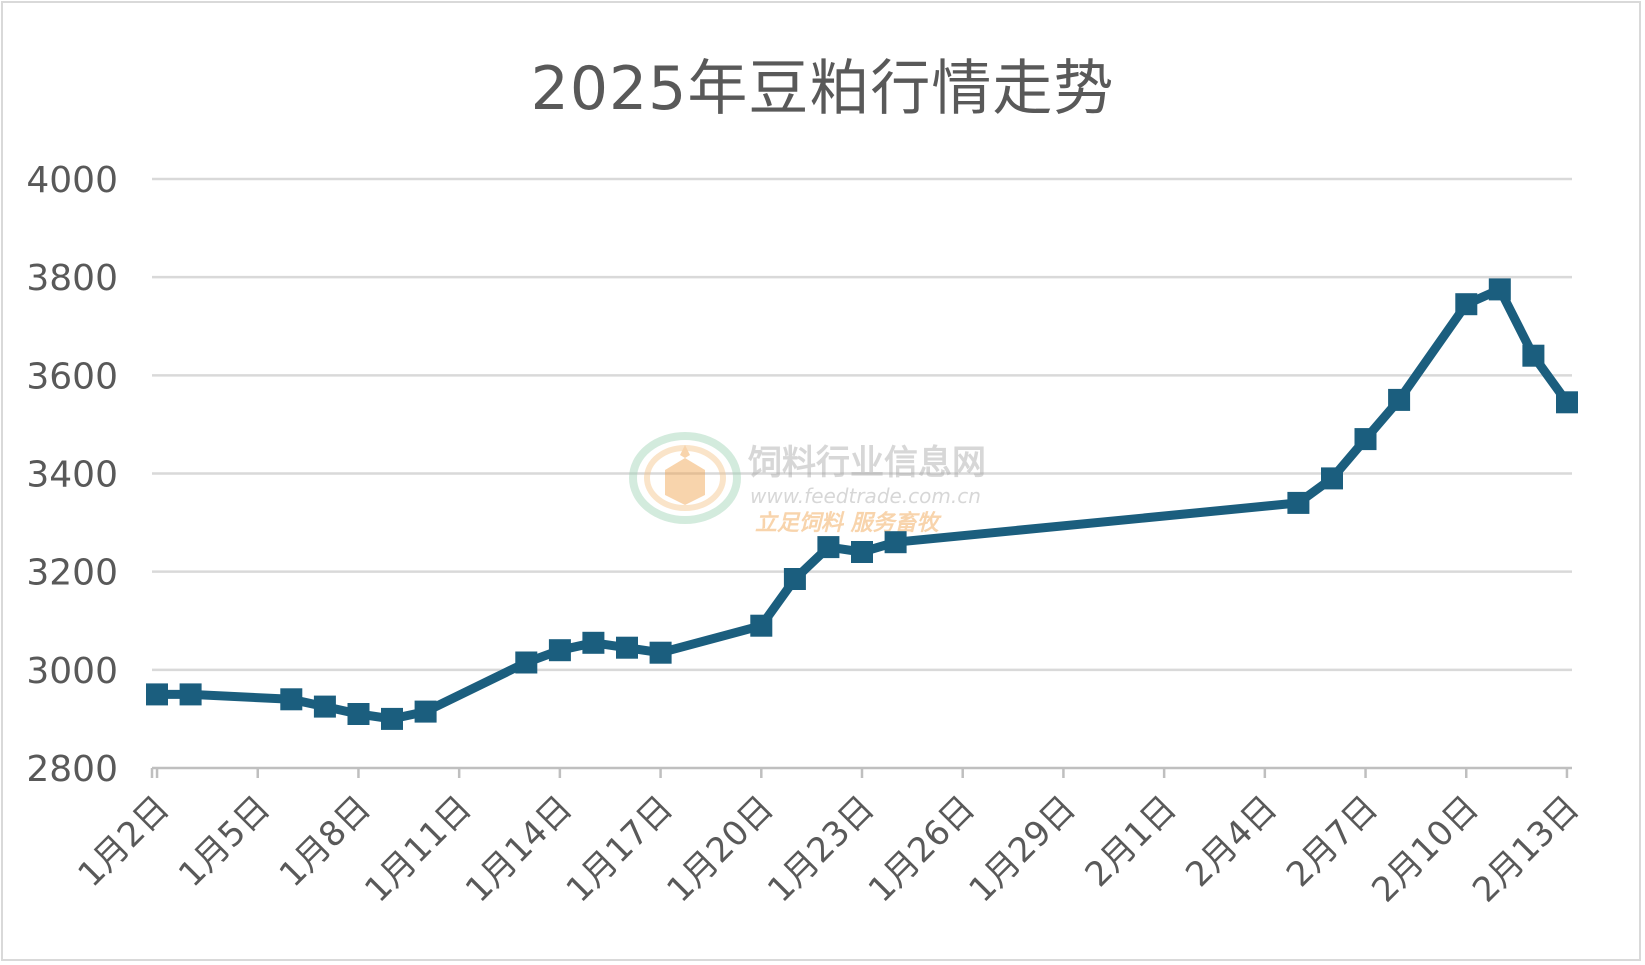  What do you see at coordinates (224, 841) in the screenshot?
I see `x-tick-label: 1月5日` at bounding box center [224, 841].